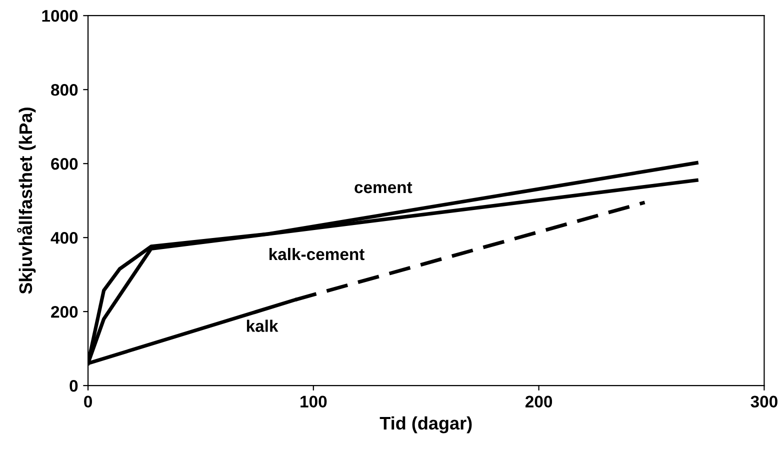 The image size is (779, 459). Describe the element at coordinates (64, 238) in the screenshot. I see `y-tick-label: 400` at that location.